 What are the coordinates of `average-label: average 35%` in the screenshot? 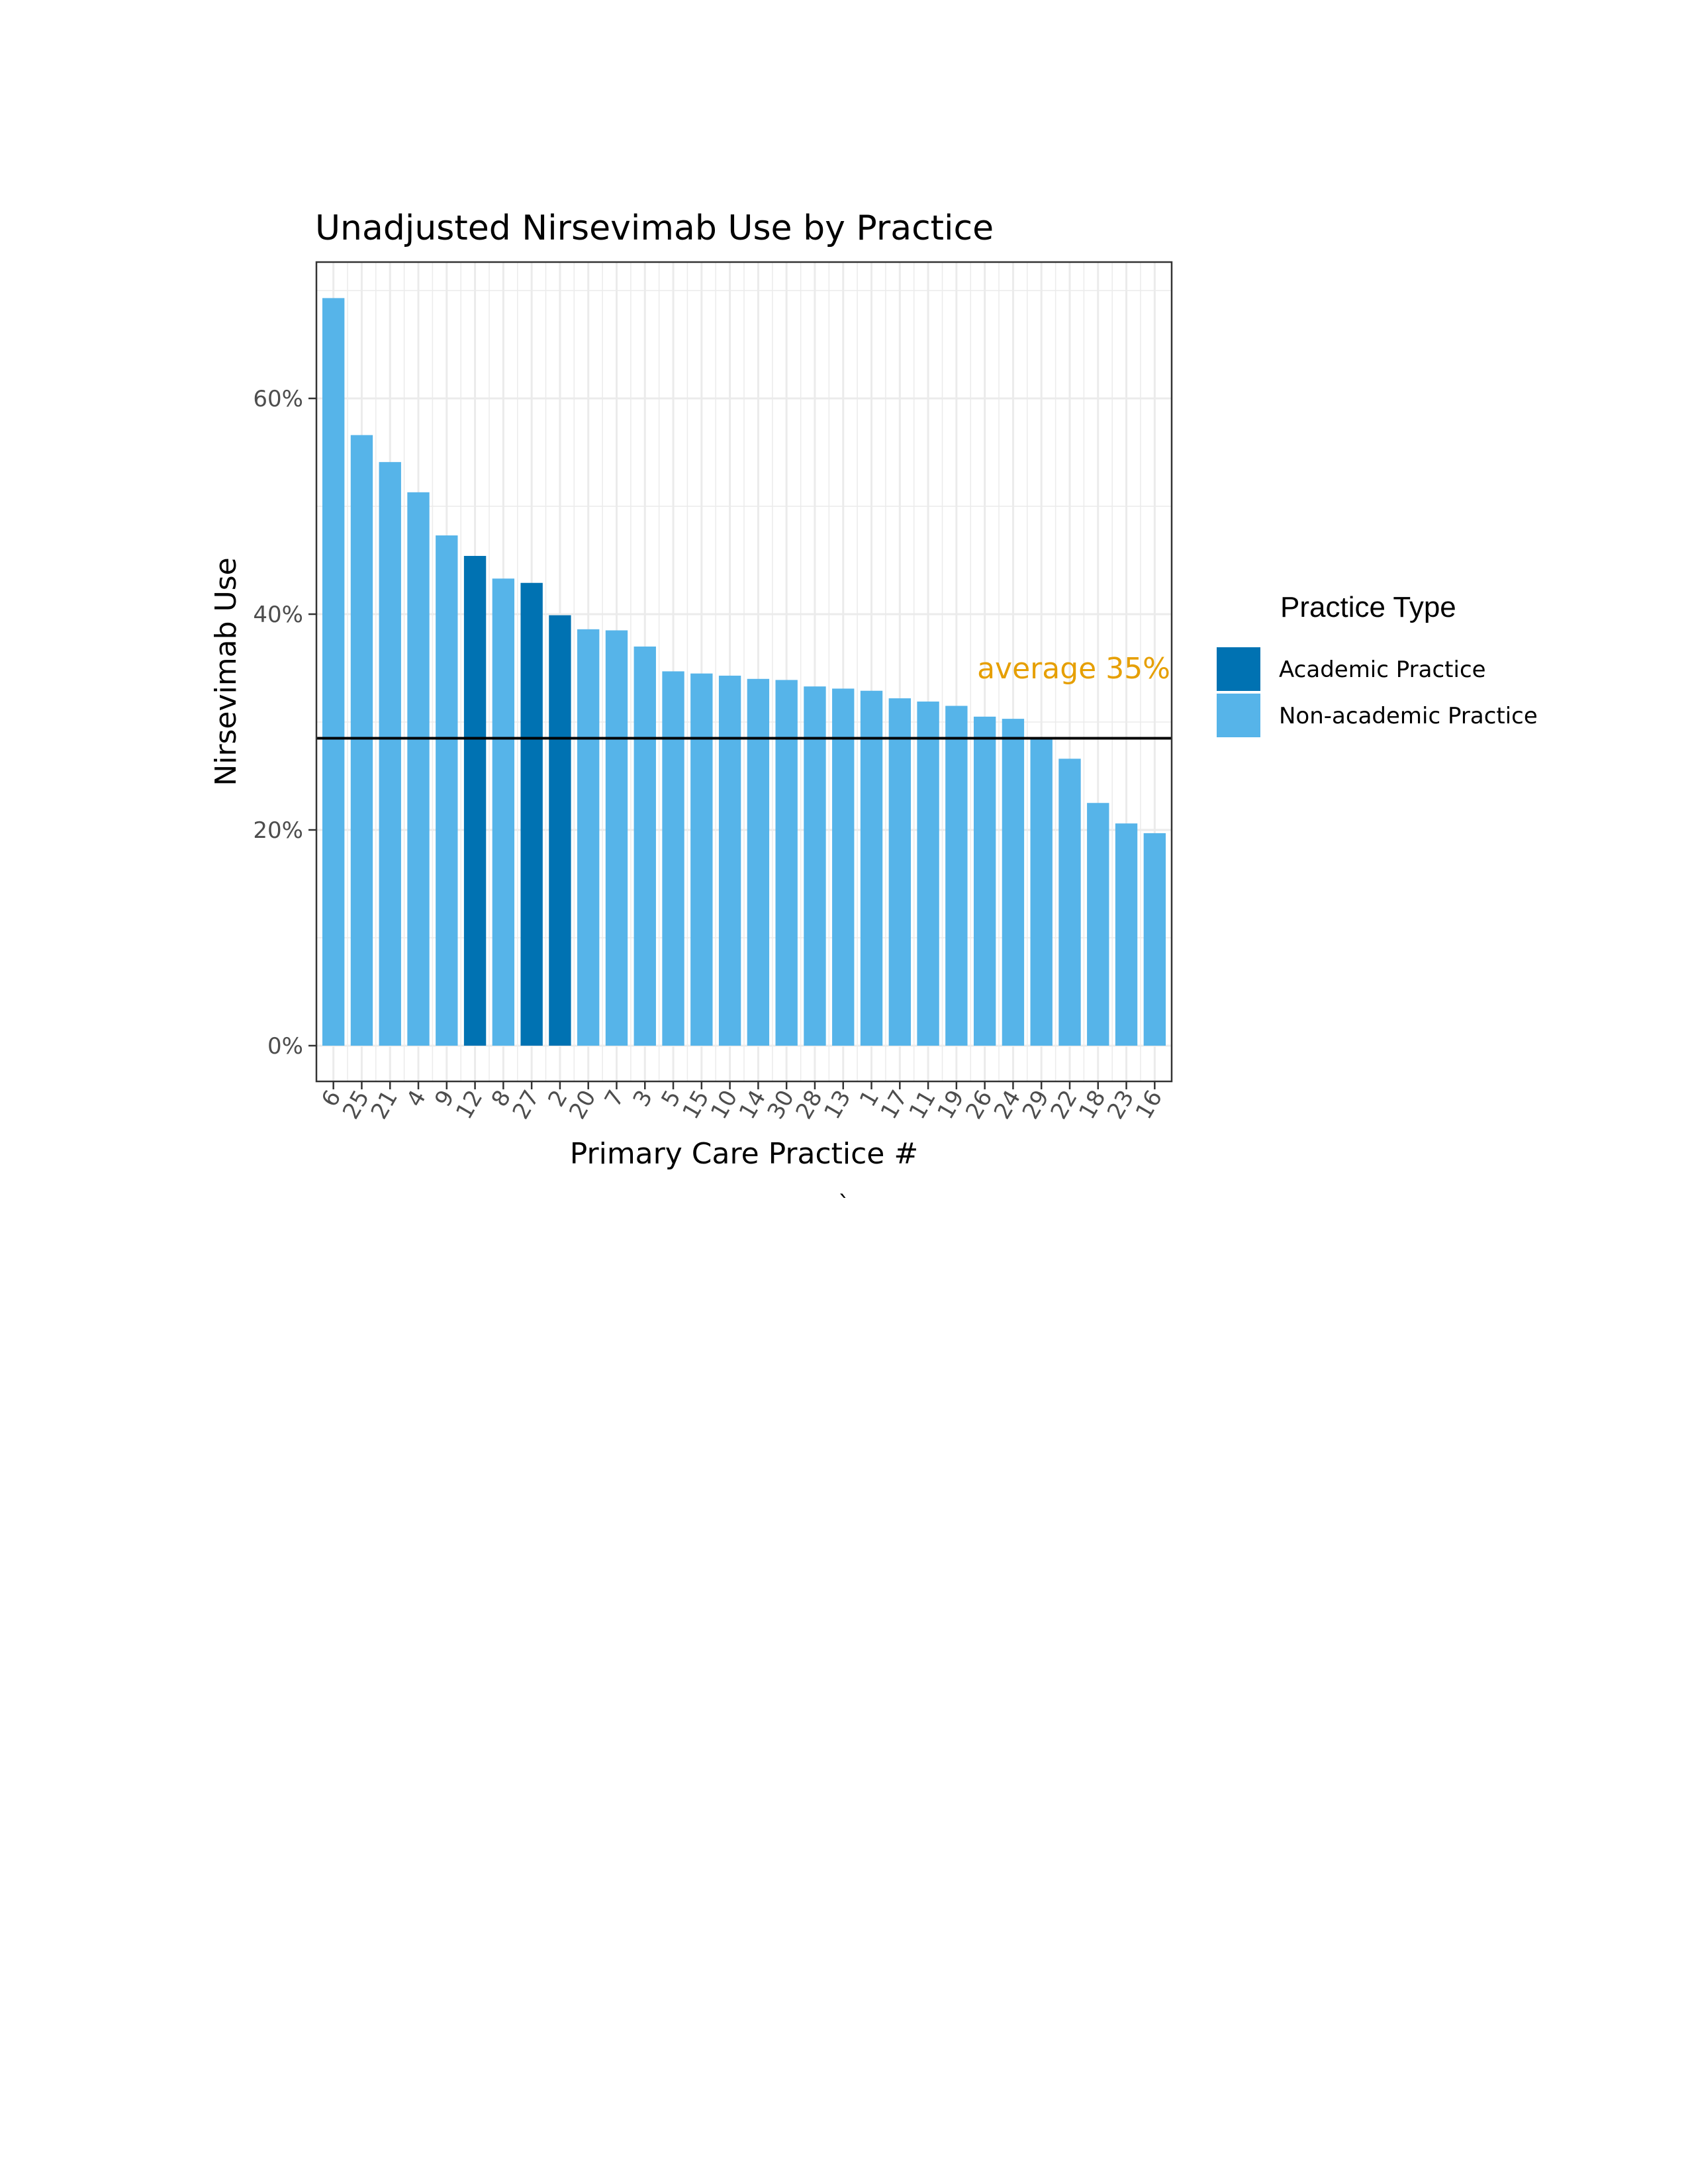 It's located at (1073, 669).